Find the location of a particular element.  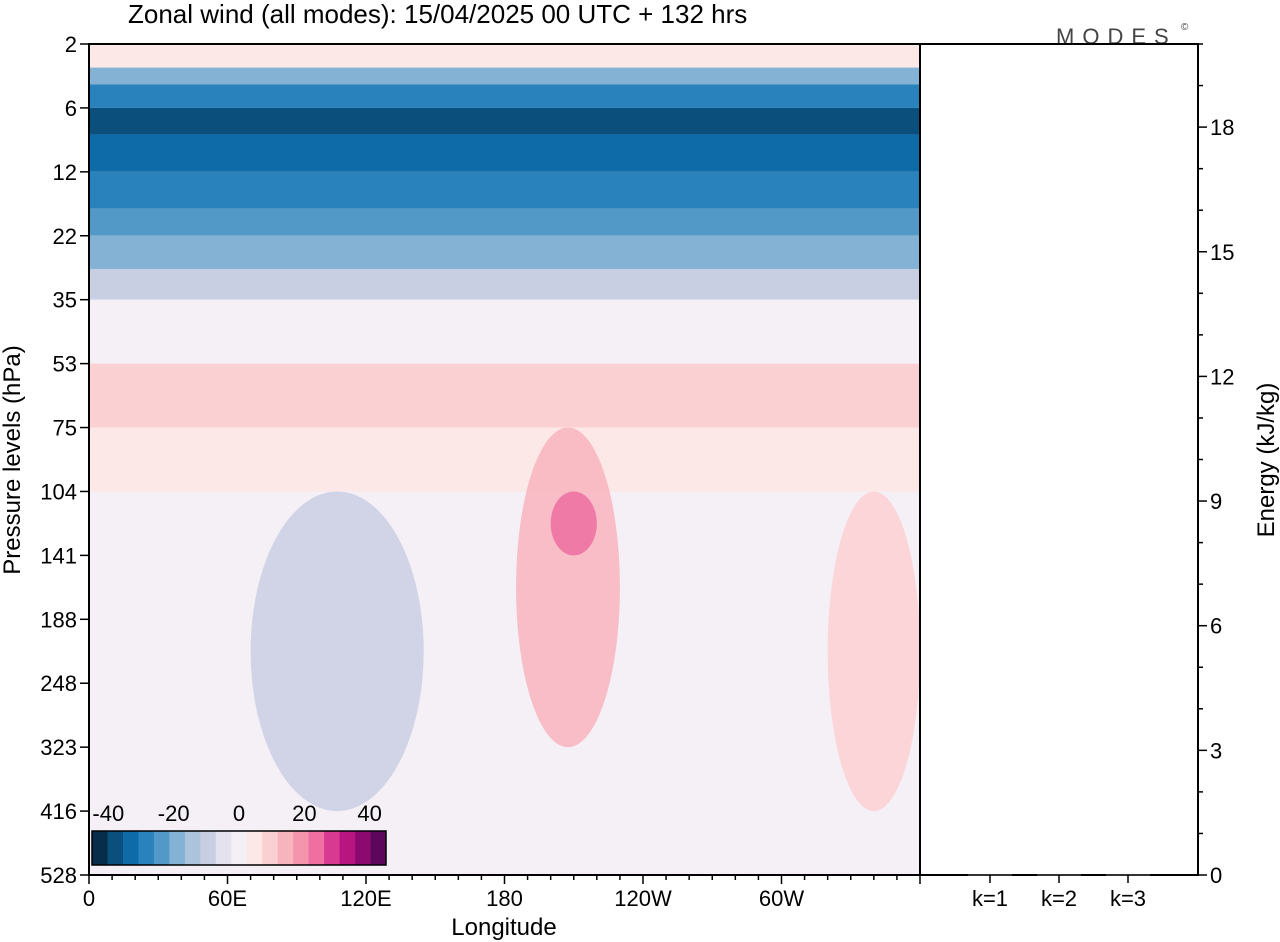

energy-category-label: k=3 is located at coordinates (1128, 898).